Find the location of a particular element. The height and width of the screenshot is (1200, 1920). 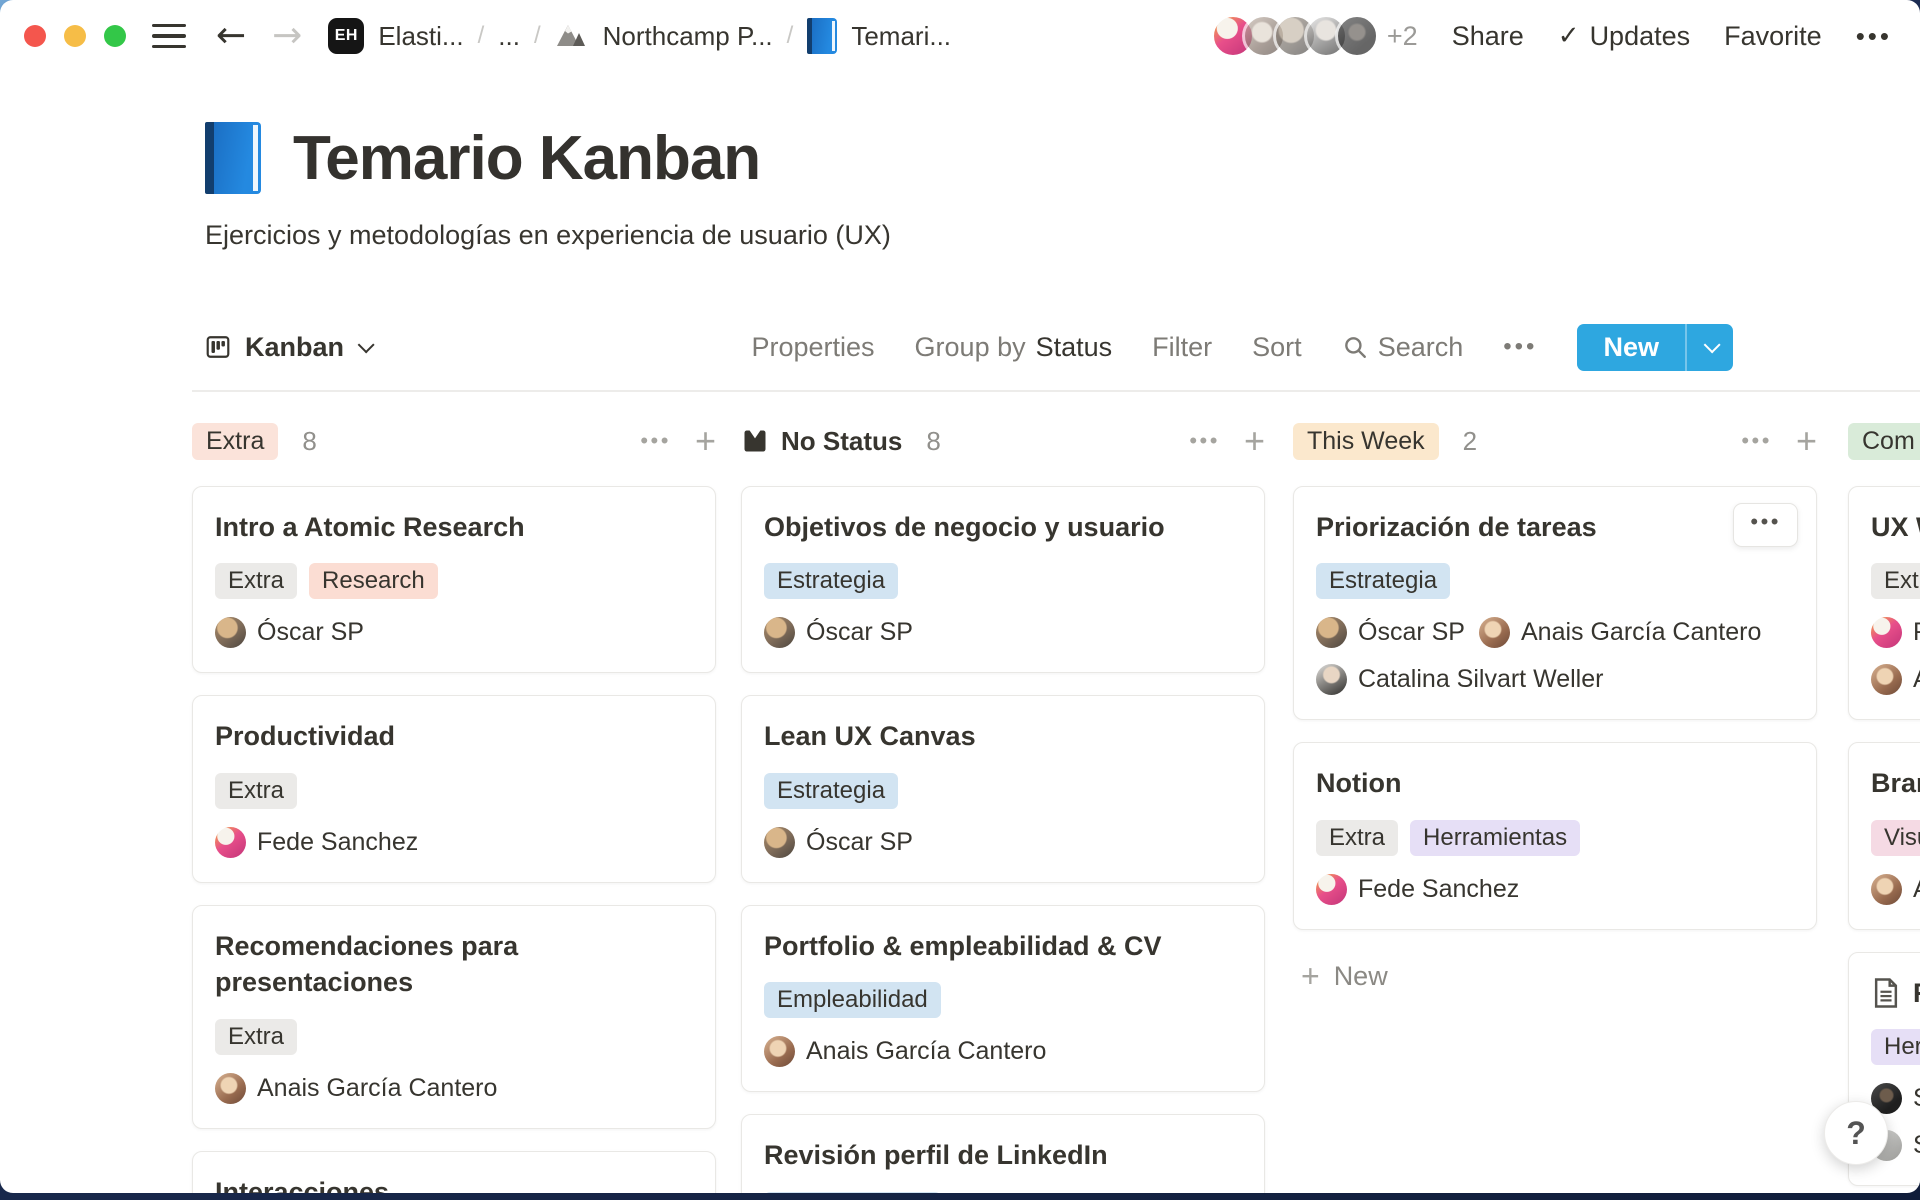

kanban-card: Bran Visu A is located at coordinates (1884, 836).